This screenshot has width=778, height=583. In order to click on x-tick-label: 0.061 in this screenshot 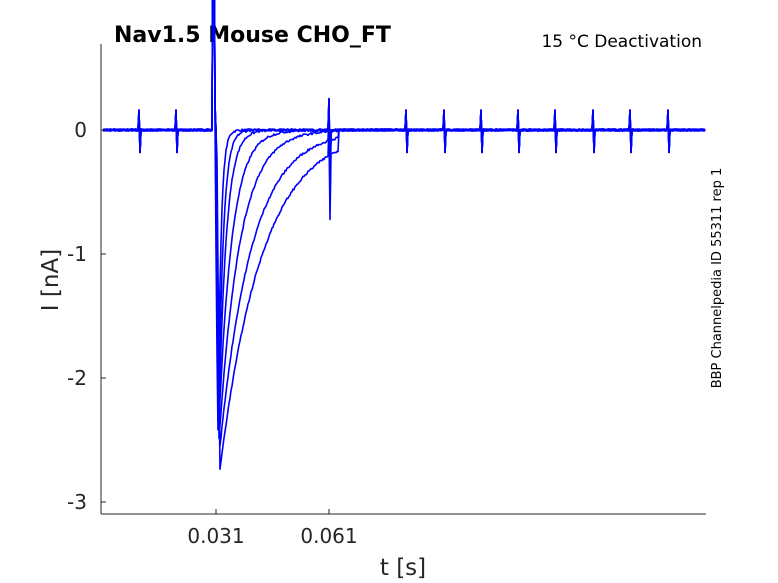, I will do `click(328, 536)`.